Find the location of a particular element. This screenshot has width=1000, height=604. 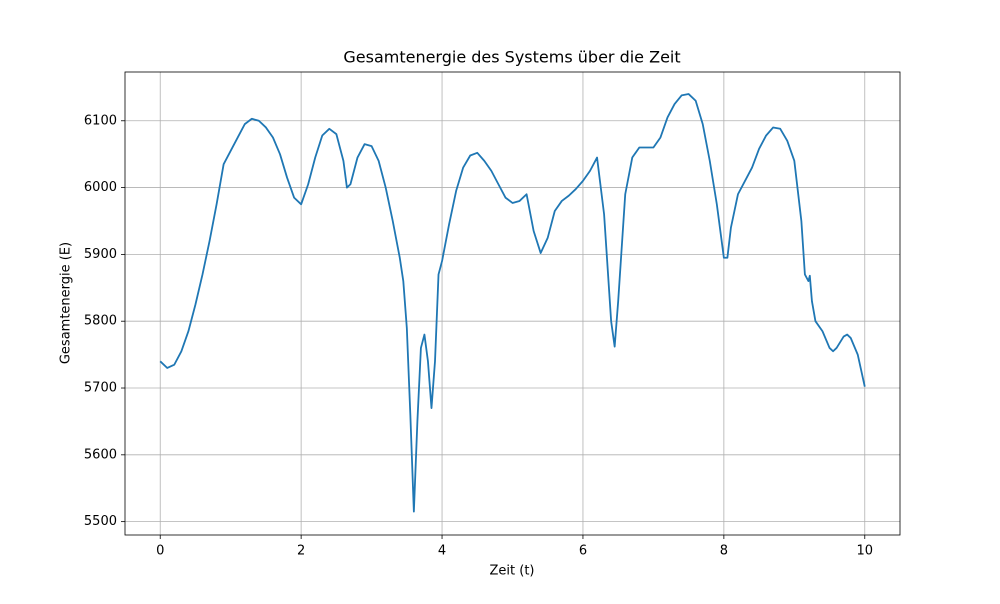

y-tick-label: 5900 is located at coordinates (100, 254).